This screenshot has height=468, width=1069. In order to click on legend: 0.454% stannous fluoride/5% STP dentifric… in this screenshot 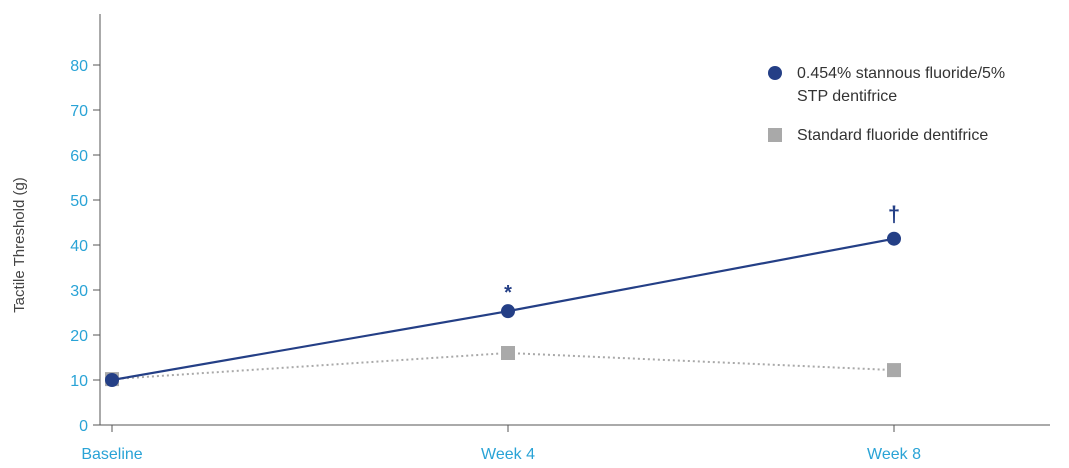, I will do `click(886, 104)`.